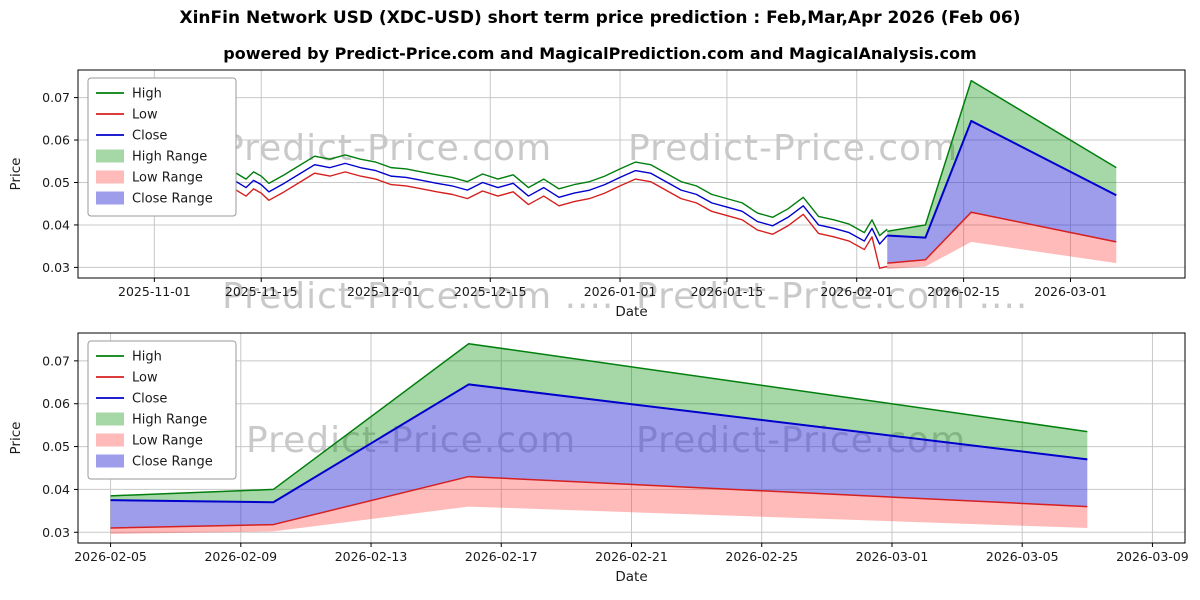 This screenshot has height=600, width=1200. What do you see at coordinates (1152, 556) in the screenshot?
I see `x-tick-label: 2026-03-09` at bounding box center [1152, 556].